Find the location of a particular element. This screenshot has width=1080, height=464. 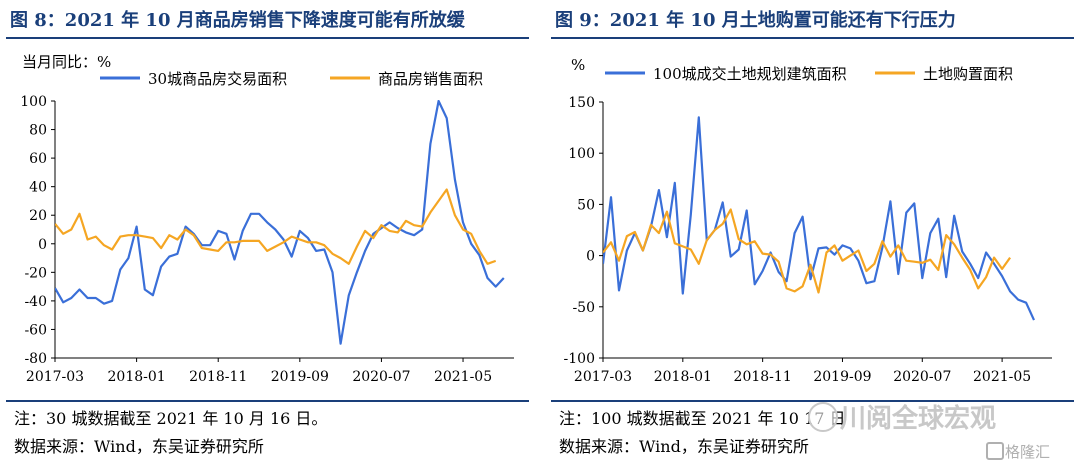

figure-9-title: 图 9：2021 年 10 月土地购置可能还有下行压力 is located at coordinates (755, 20).